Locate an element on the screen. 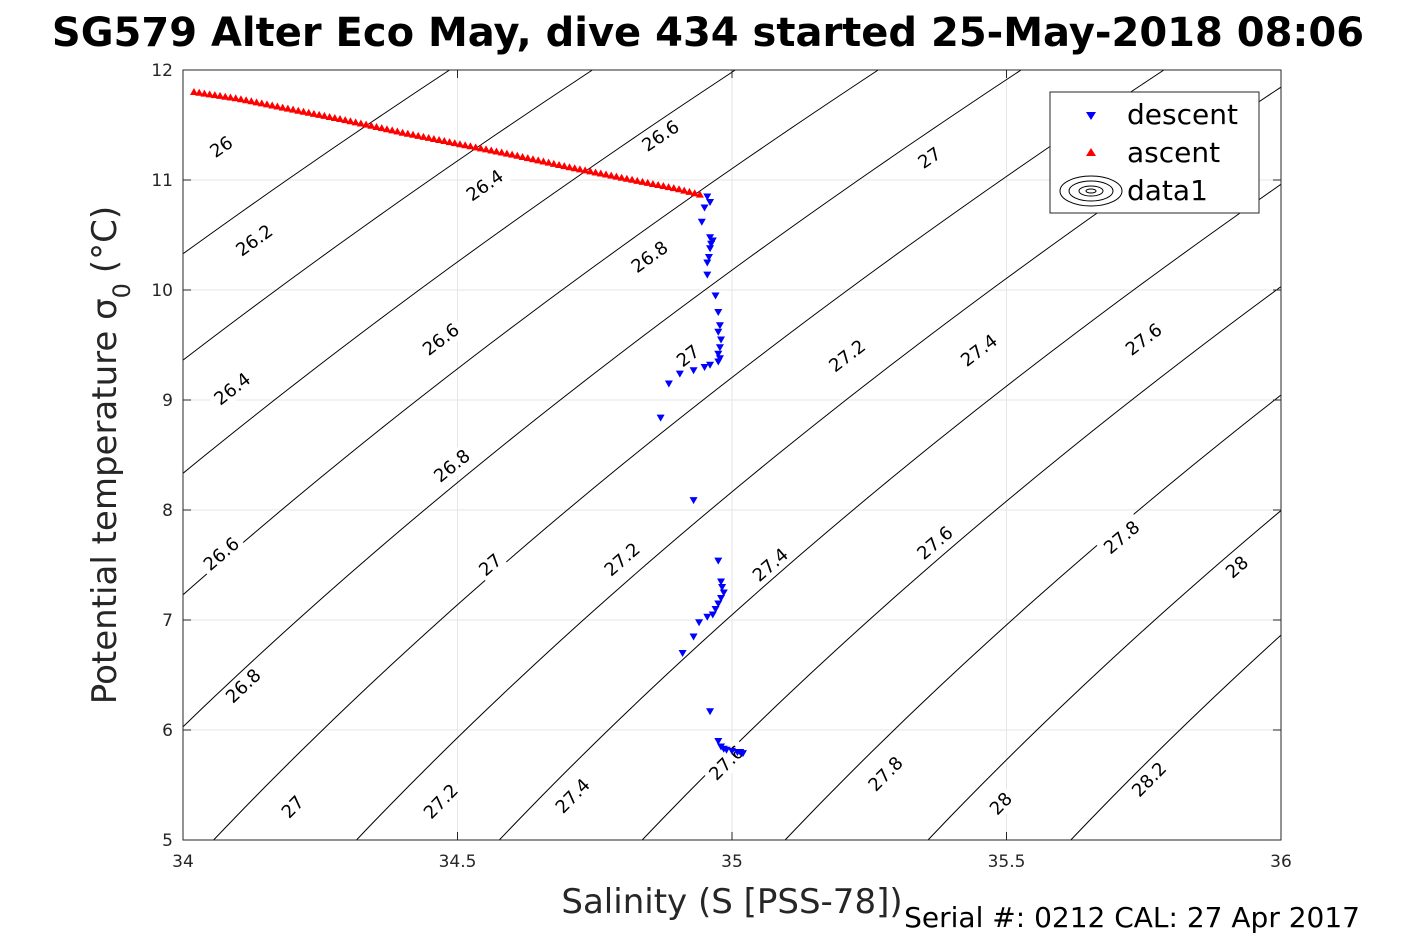  y-tick-label: 10 is located at coordinates (162, 291).